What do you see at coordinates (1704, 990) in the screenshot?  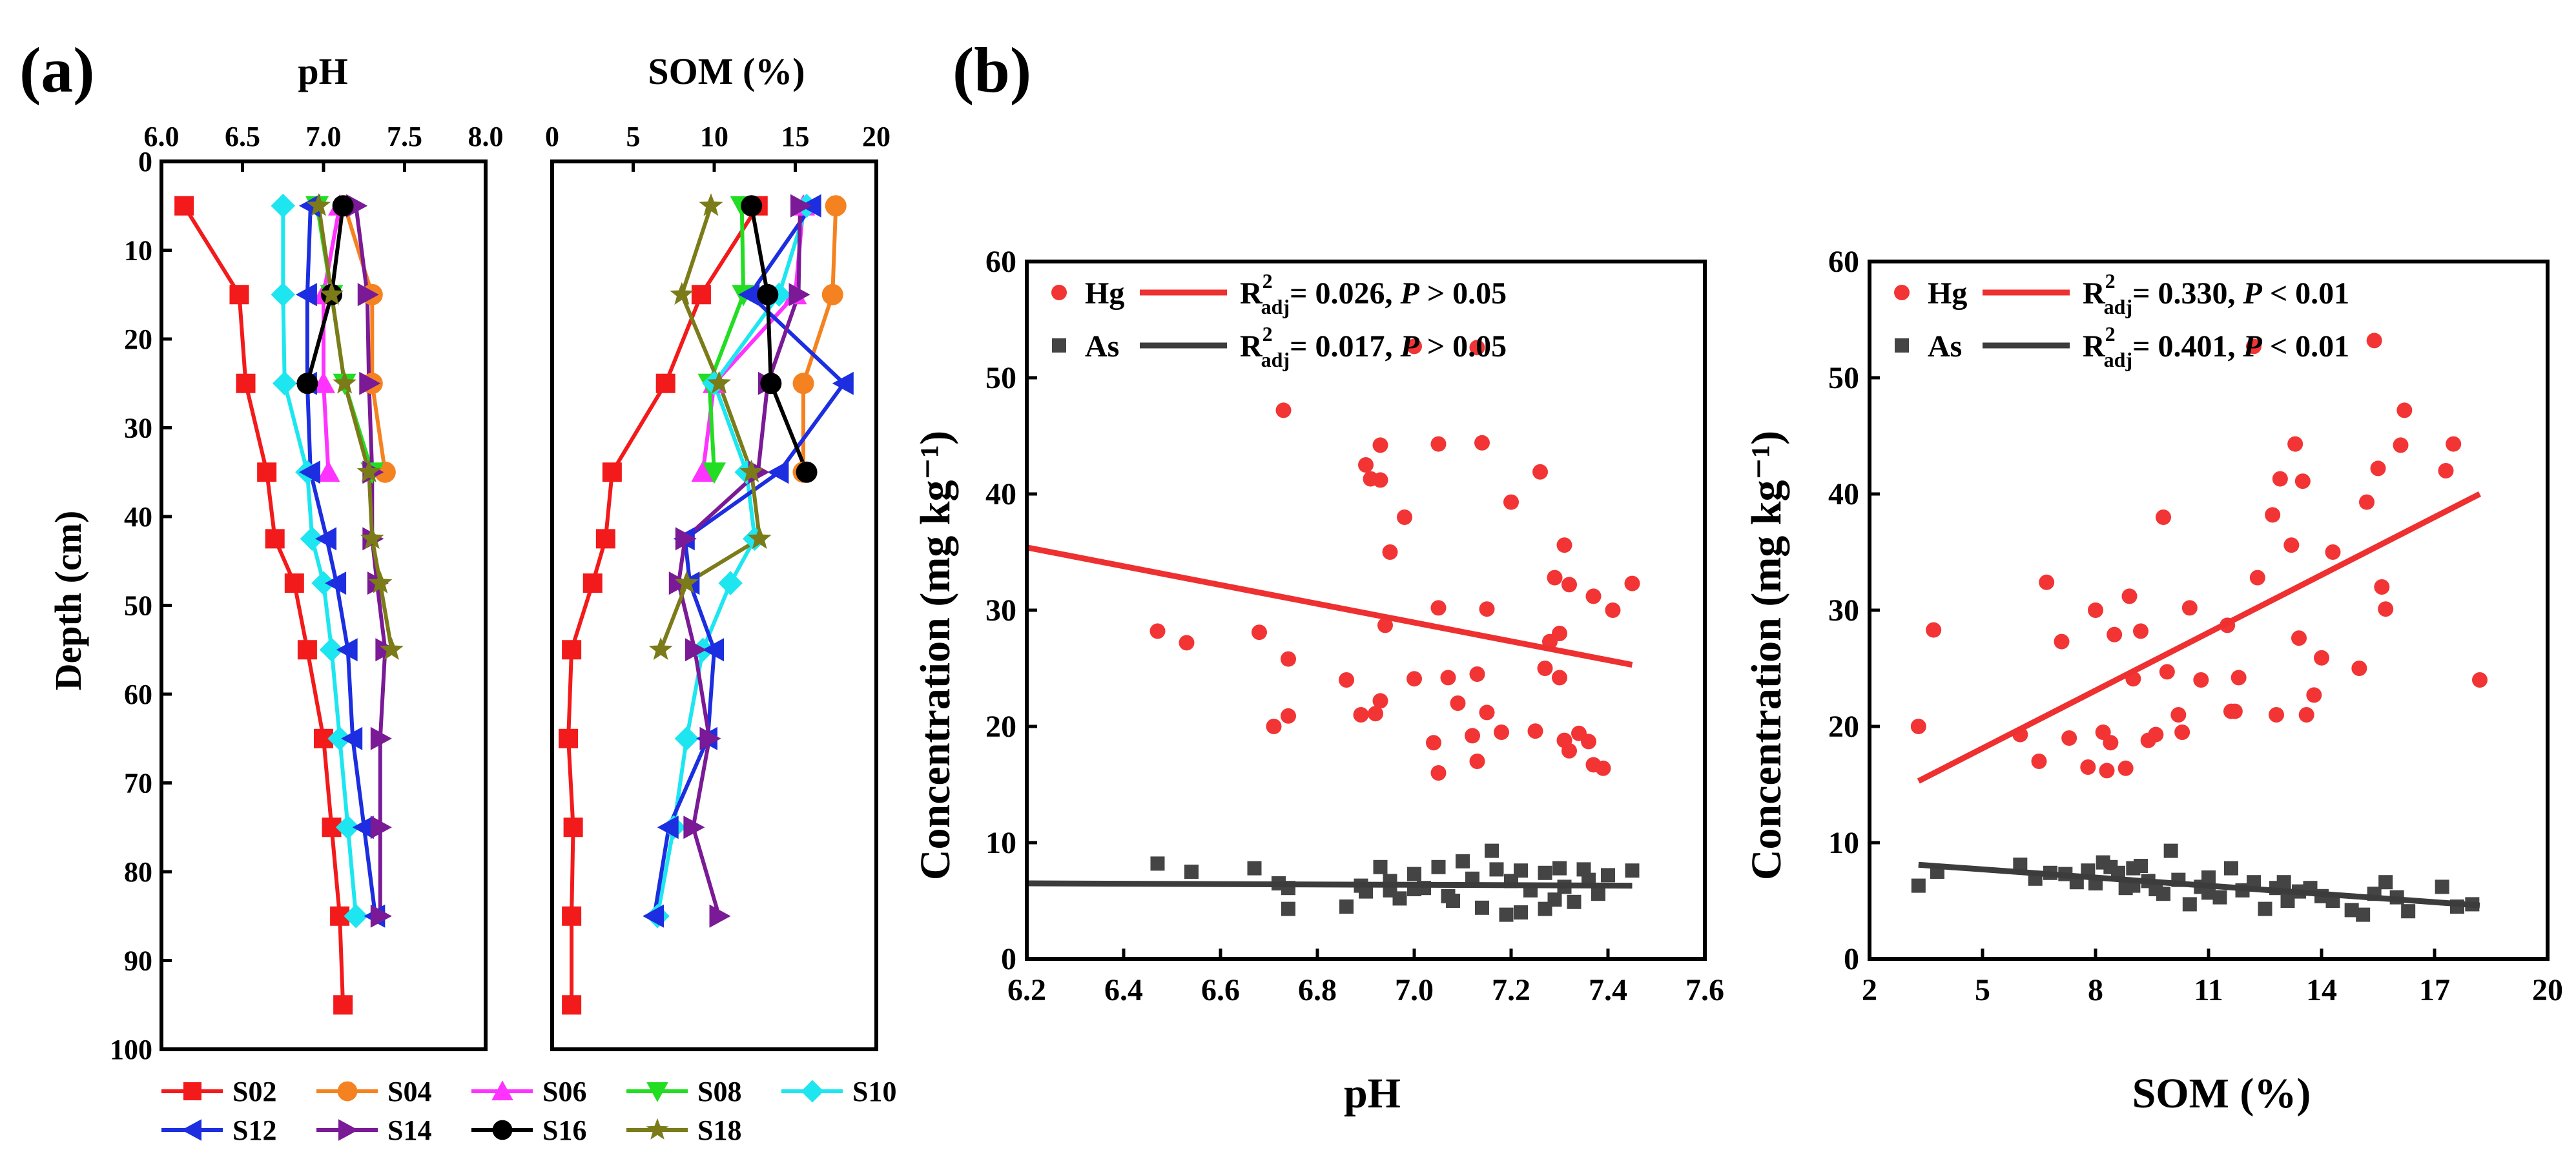 I see `x-tick-label: 7.6` at bounding box center [1704, 990].